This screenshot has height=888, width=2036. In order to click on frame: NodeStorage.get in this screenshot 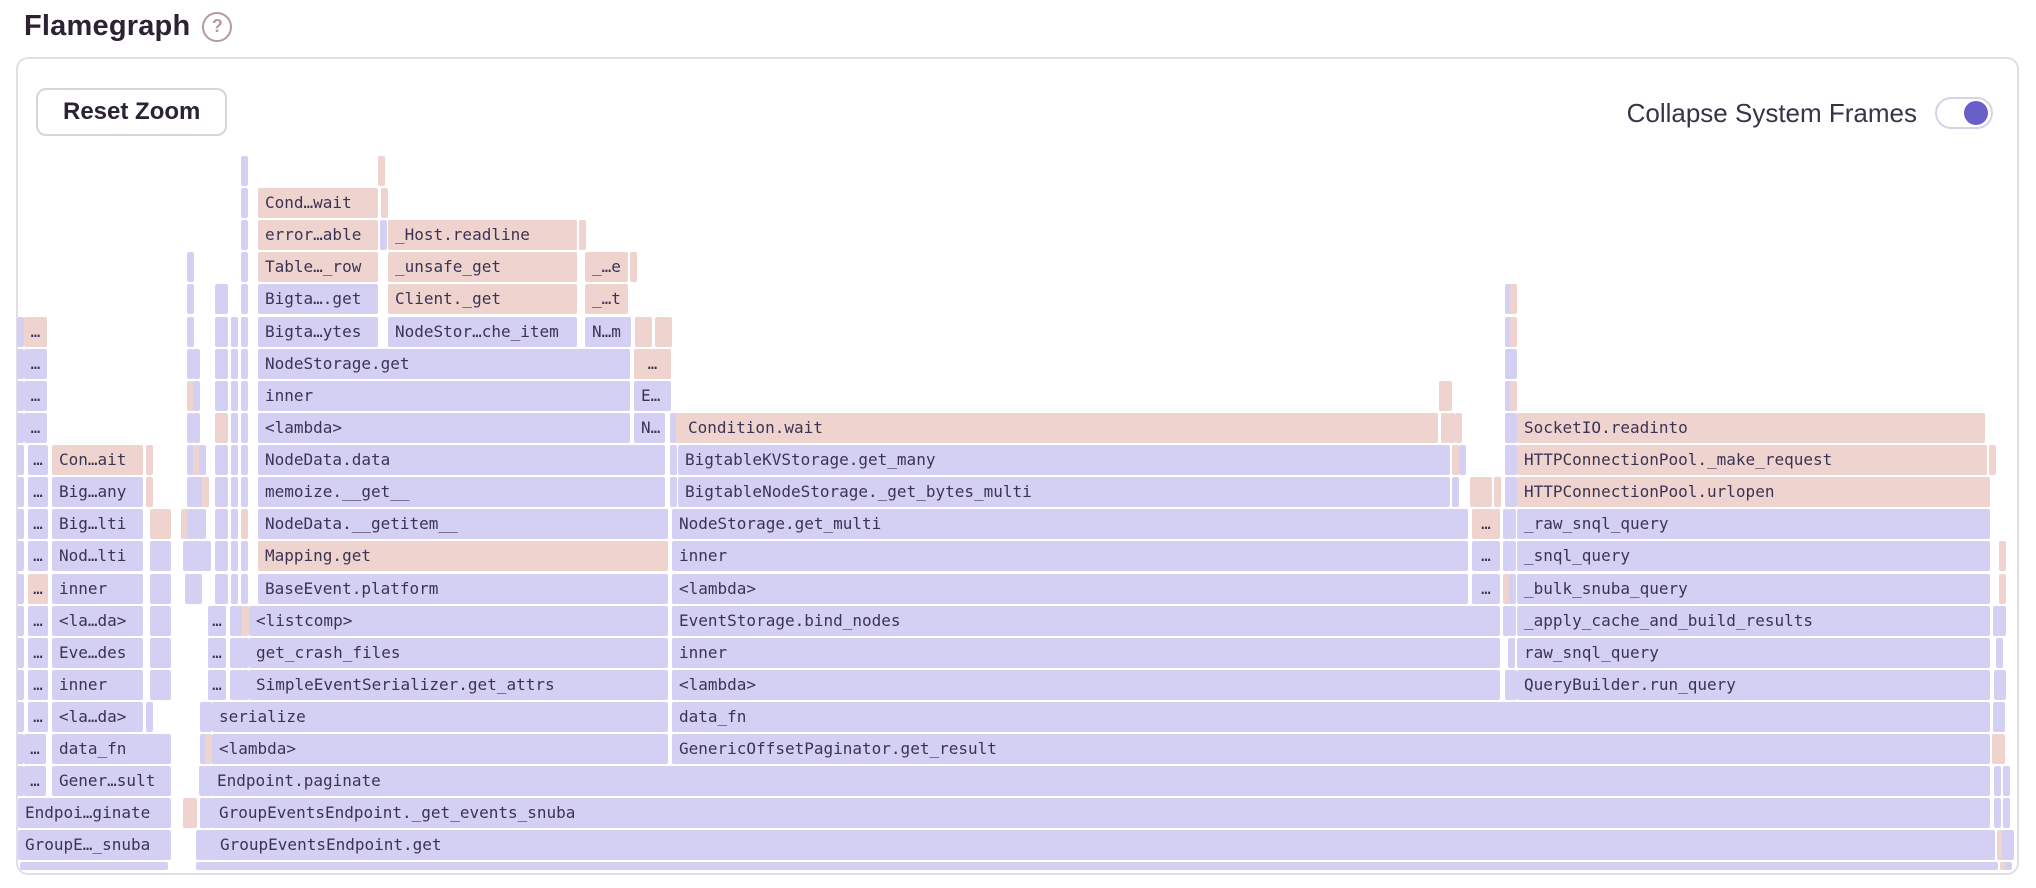, I will do `click(444, 364)`.